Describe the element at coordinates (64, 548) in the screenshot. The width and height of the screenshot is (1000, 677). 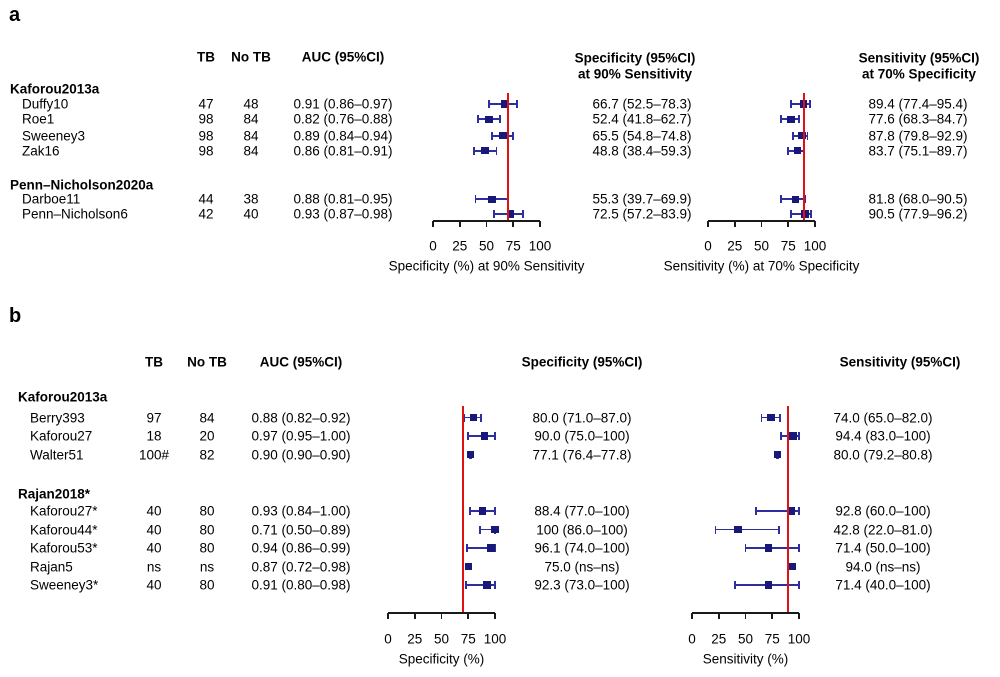
I see `study-label: Kaforou53*` at that location.